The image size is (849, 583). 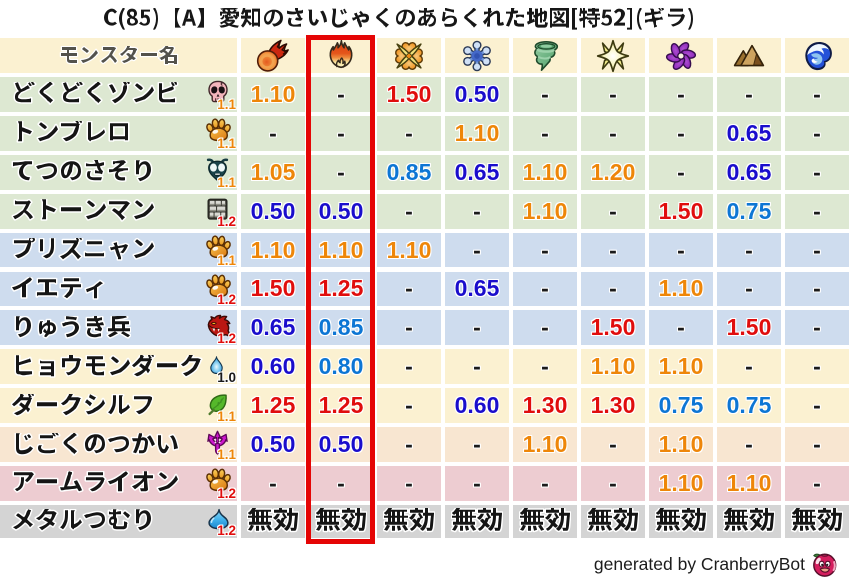 What do you see at coordinates (477, 56) in the screenshot?
I see `snowflake-icon` at bounding box center [477, 56].